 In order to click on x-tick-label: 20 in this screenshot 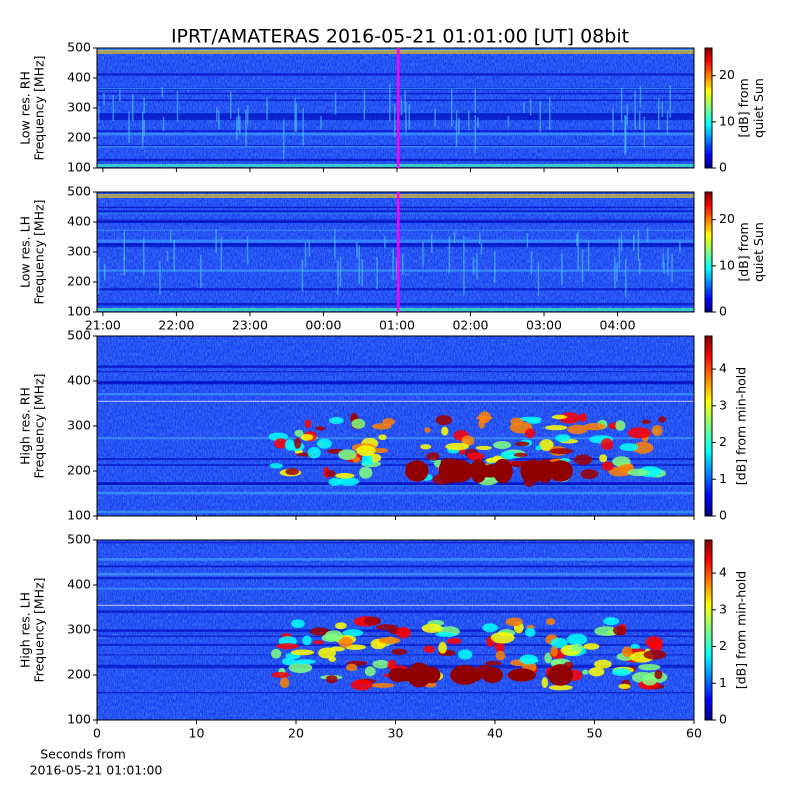, I will do `click(296, 733)`.